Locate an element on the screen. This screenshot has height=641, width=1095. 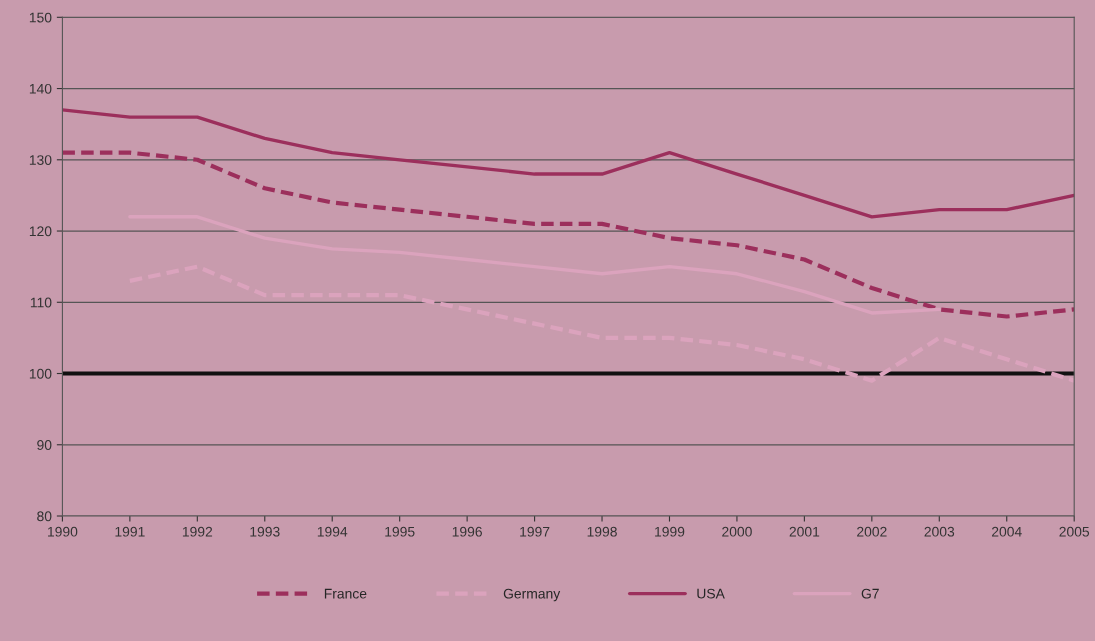
x-tick-label: 2004 is located at coordinates (1006, 531).